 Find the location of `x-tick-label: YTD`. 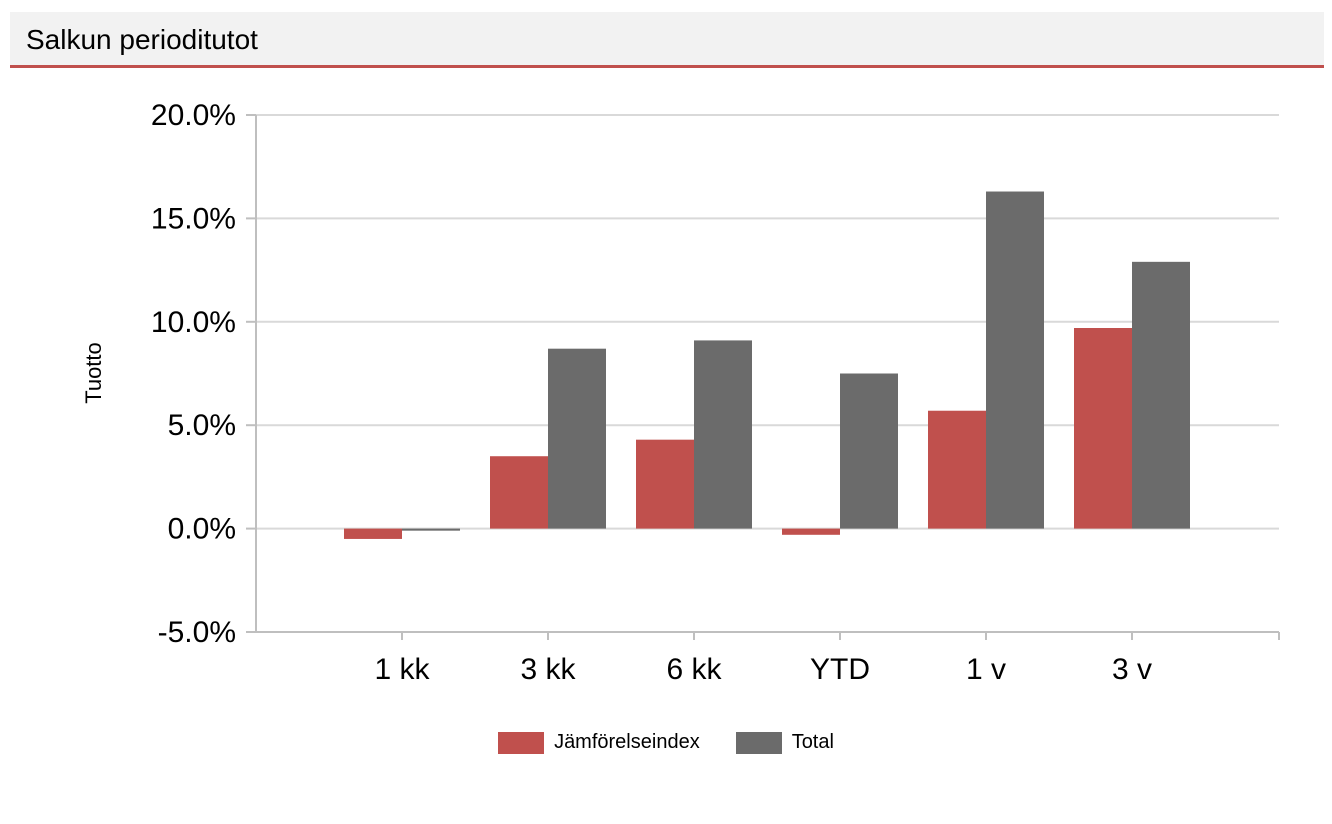

x-tick-label: YTD is located at coordinates (840, 669).